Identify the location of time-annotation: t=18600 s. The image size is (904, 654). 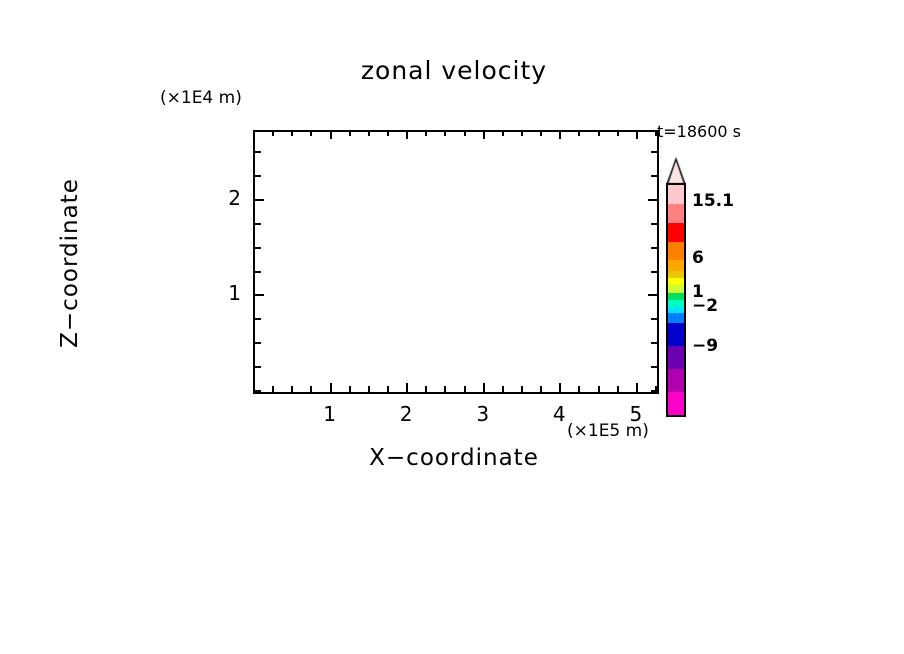
(699, 131).